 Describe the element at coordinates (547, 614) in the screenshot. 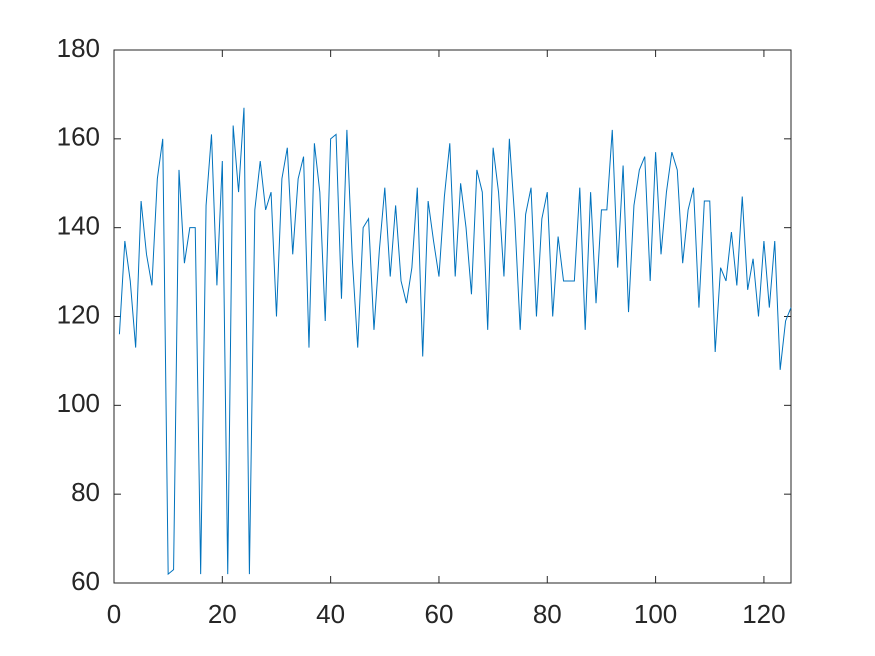

I see `x-tick-label: 80` at that location.